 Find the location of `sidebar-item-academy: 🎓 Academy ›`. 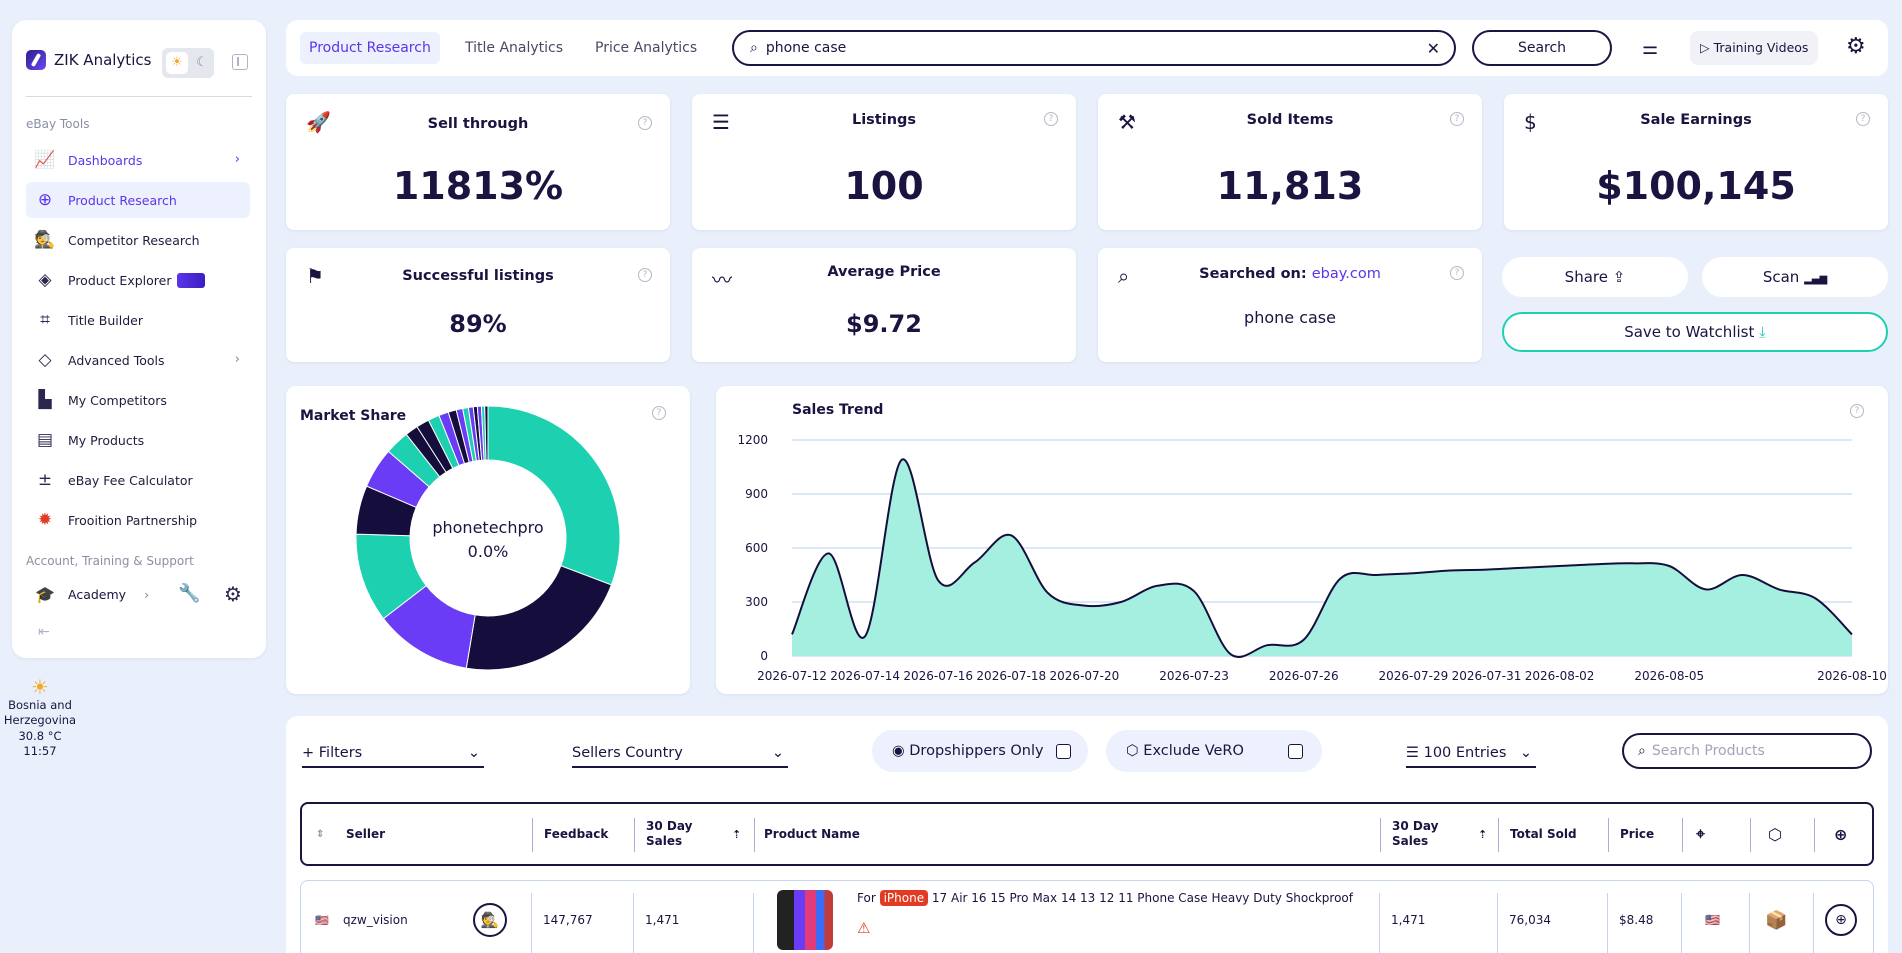

sidebar-item-academy: 🎓 Academy › is located at coordinates (138, 594).